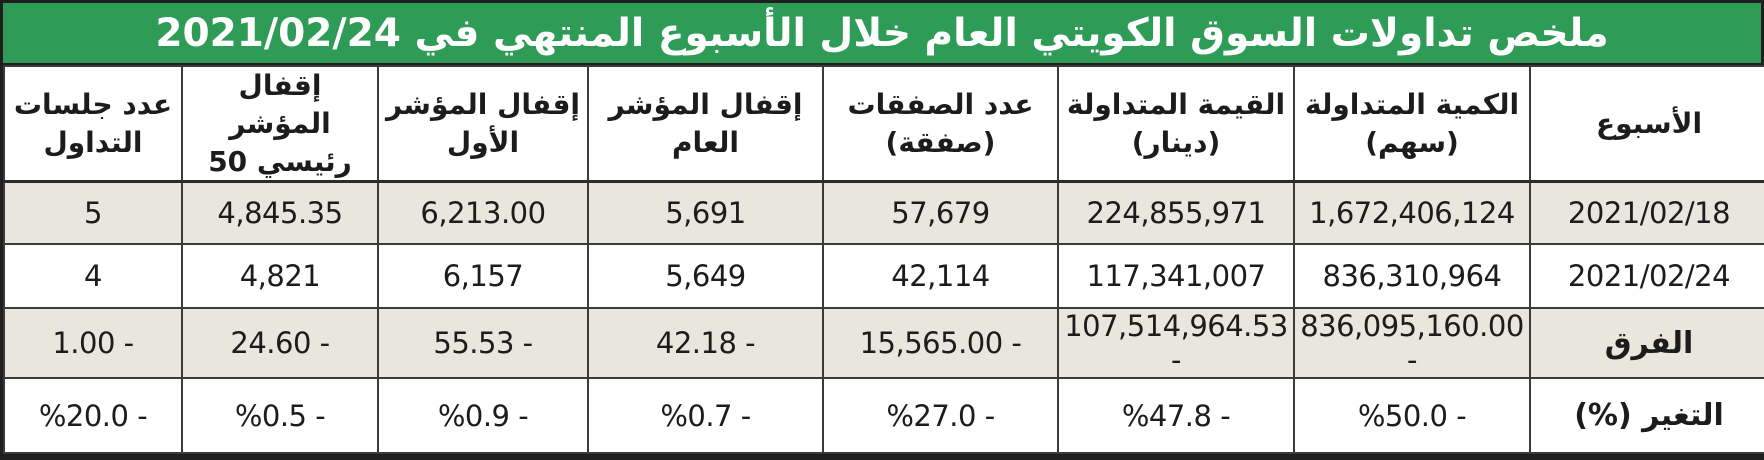  What do you see at coordinates (1176, 104) in the screenshot?
I see `header-value-label: القيمة المتداولة` at bounding box center [1176, 104].